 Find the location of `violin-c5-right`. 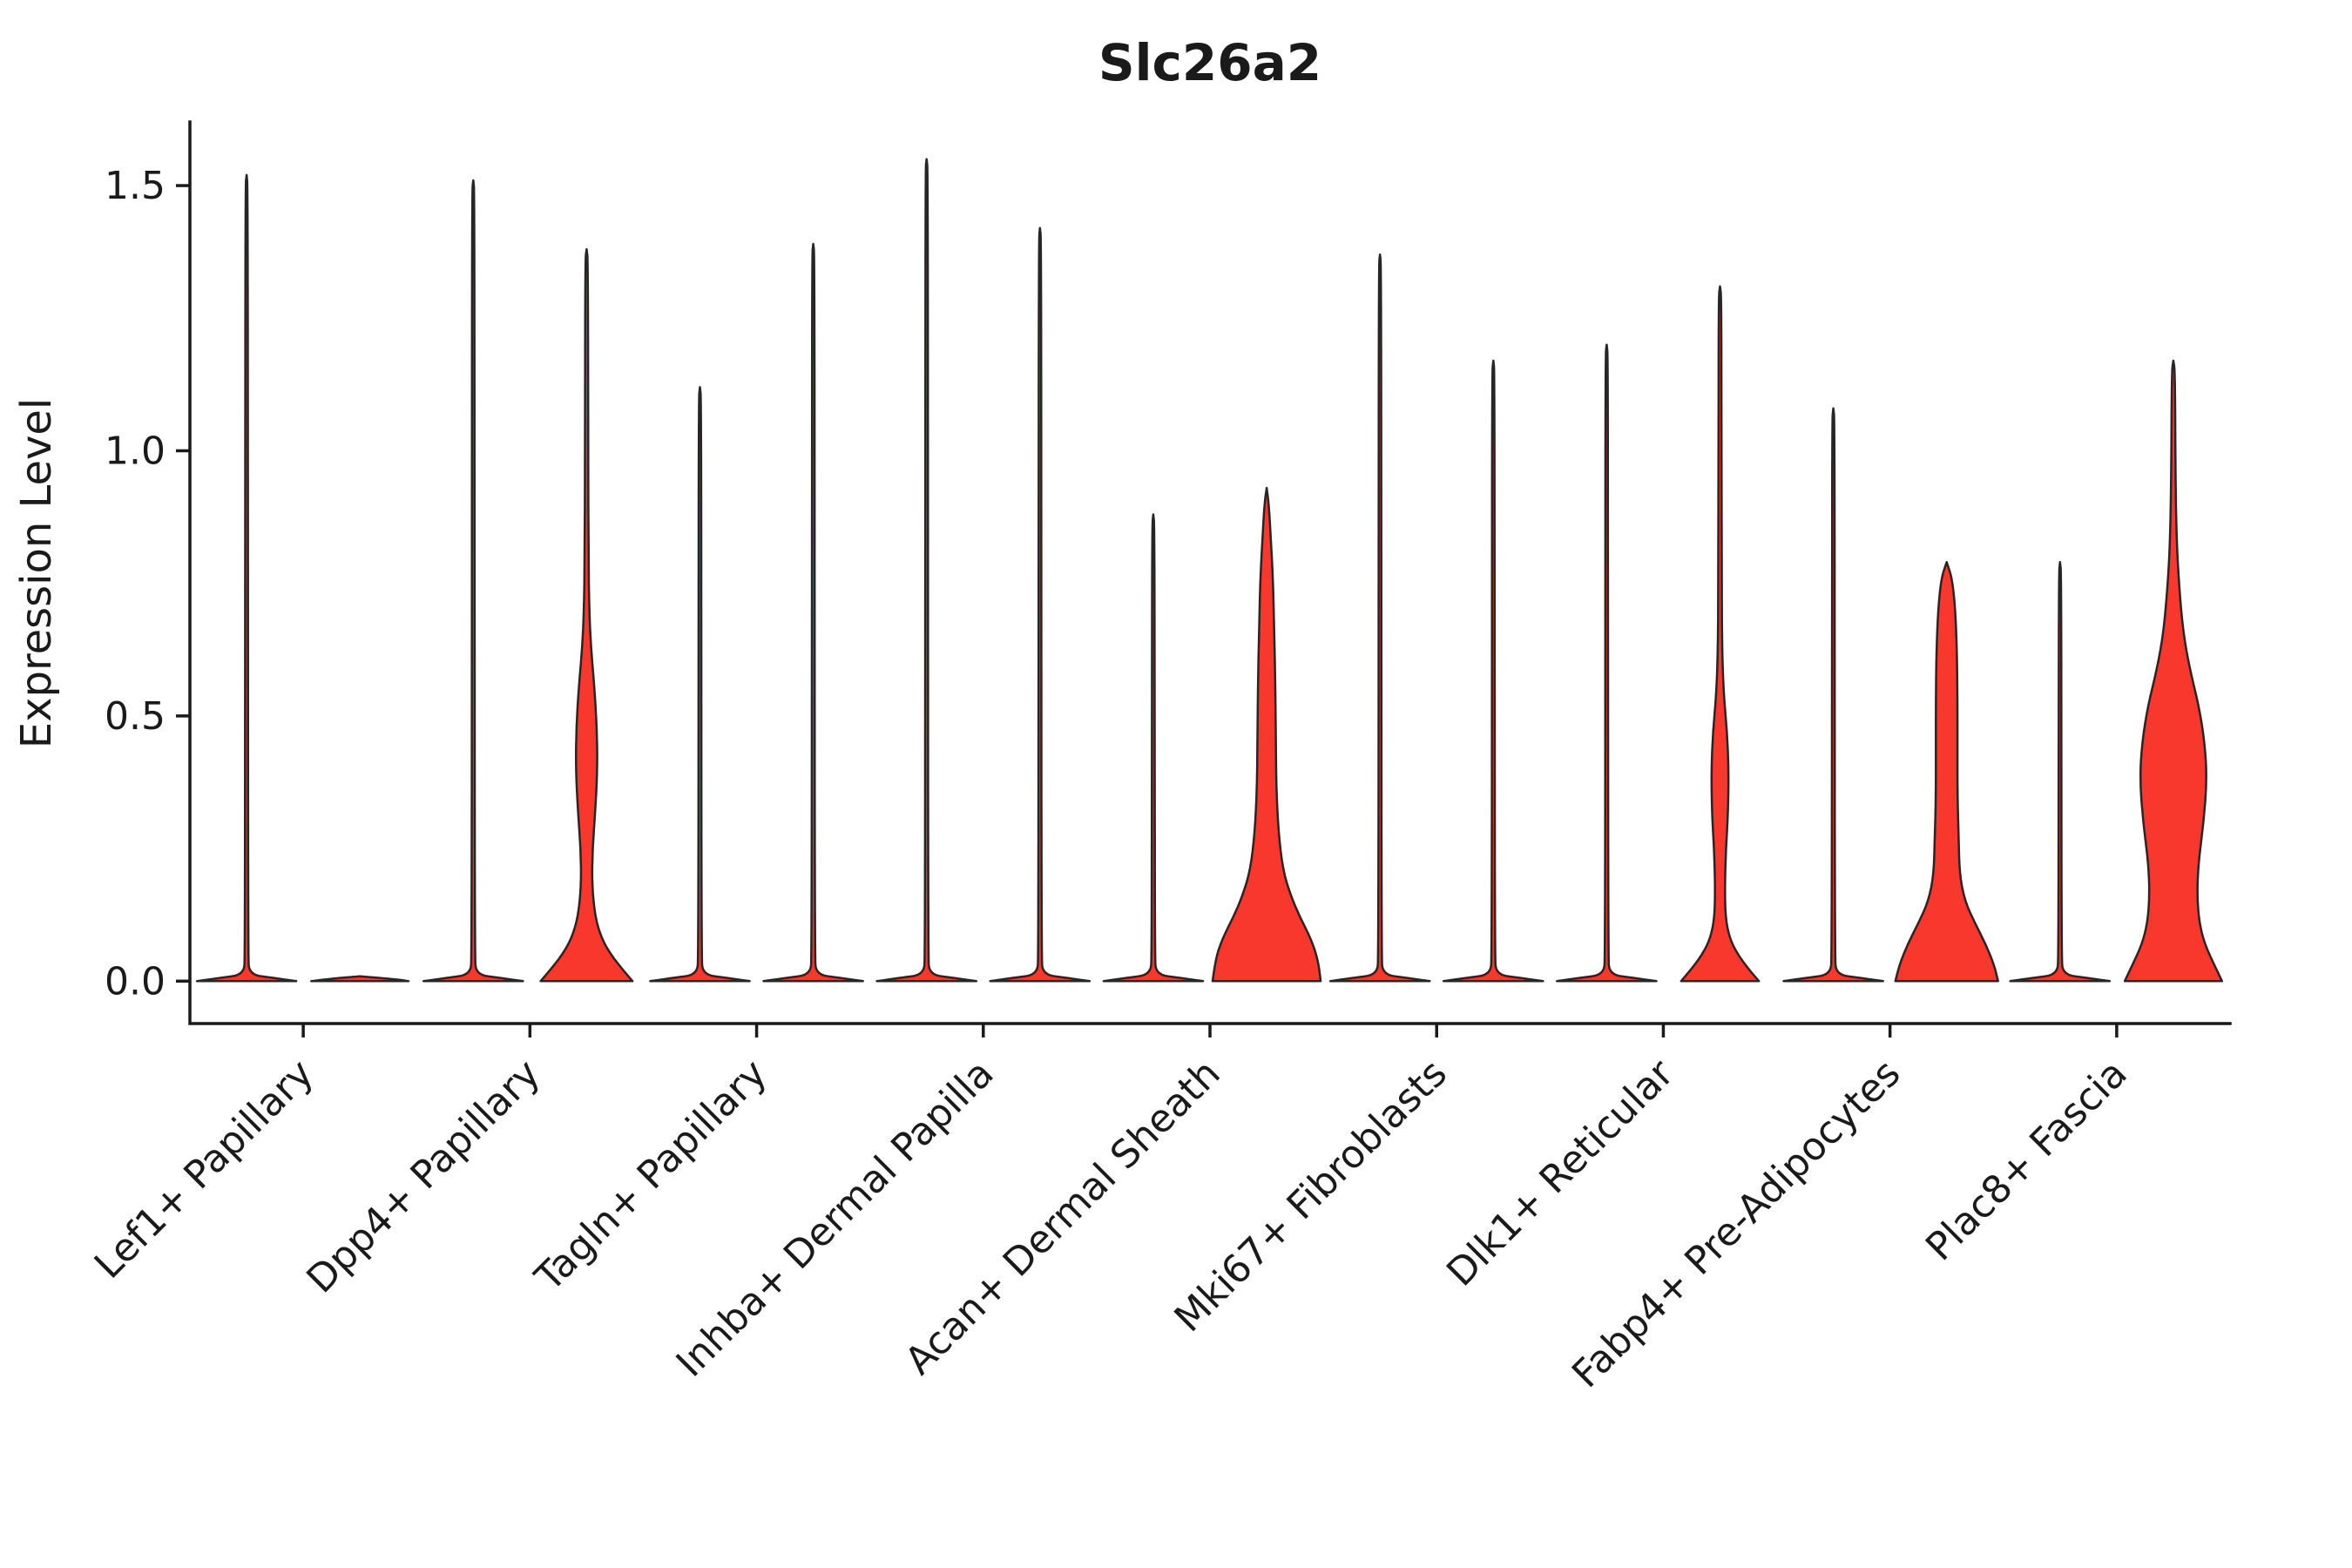

violin-c5-right is located at coordinates (1266, 734).